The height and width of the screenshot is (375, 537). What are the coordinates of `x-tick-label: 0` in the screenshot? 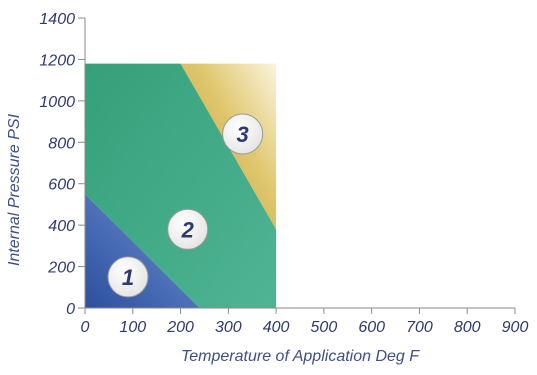 It's located at (85, 327).